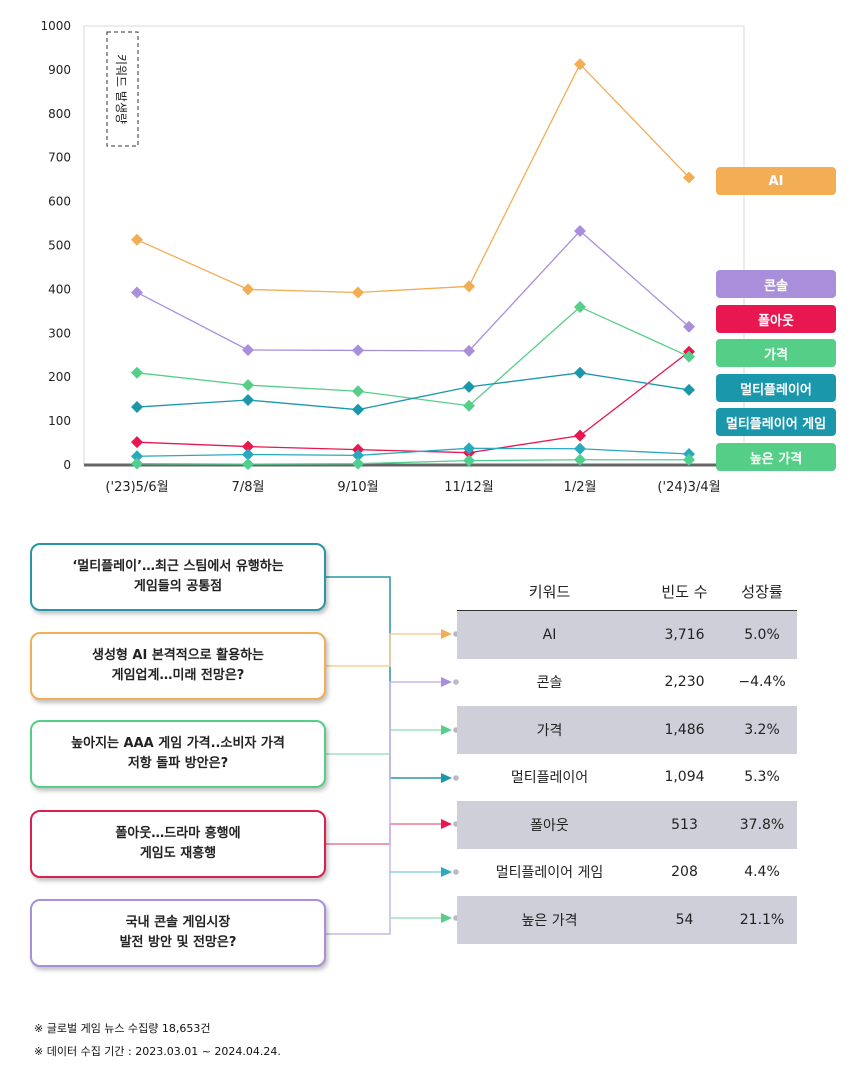 The width and height of the screenshot is (865, 1072). Describe the element at coordinates (684, 682) in the screenshot. I see `cell-frequency: 2,230` at that location.